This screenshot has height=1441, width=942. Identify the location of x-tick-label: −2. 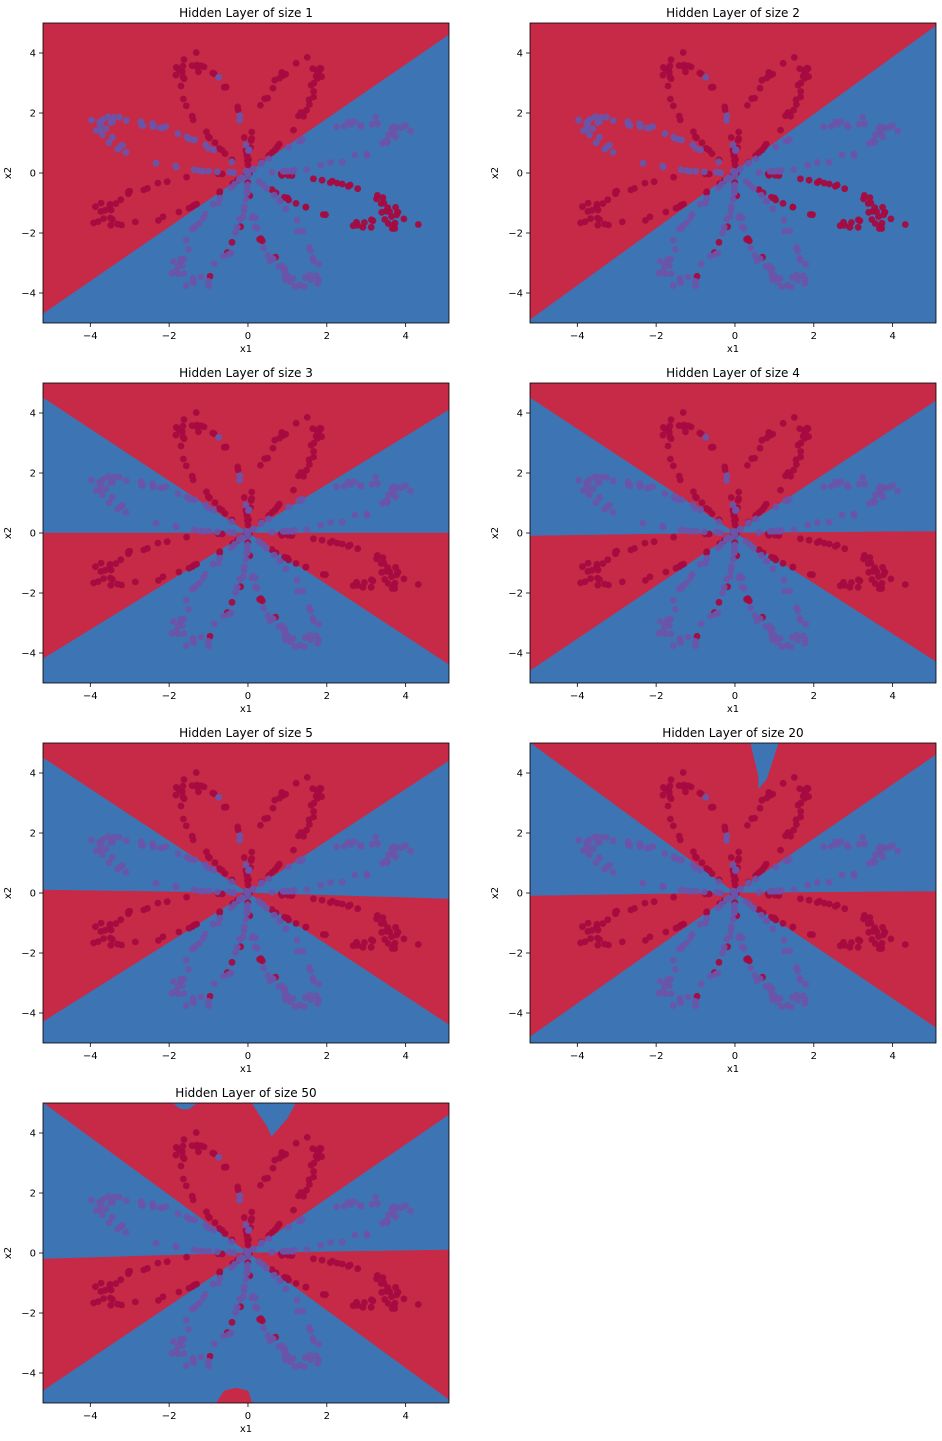
(169, 336).